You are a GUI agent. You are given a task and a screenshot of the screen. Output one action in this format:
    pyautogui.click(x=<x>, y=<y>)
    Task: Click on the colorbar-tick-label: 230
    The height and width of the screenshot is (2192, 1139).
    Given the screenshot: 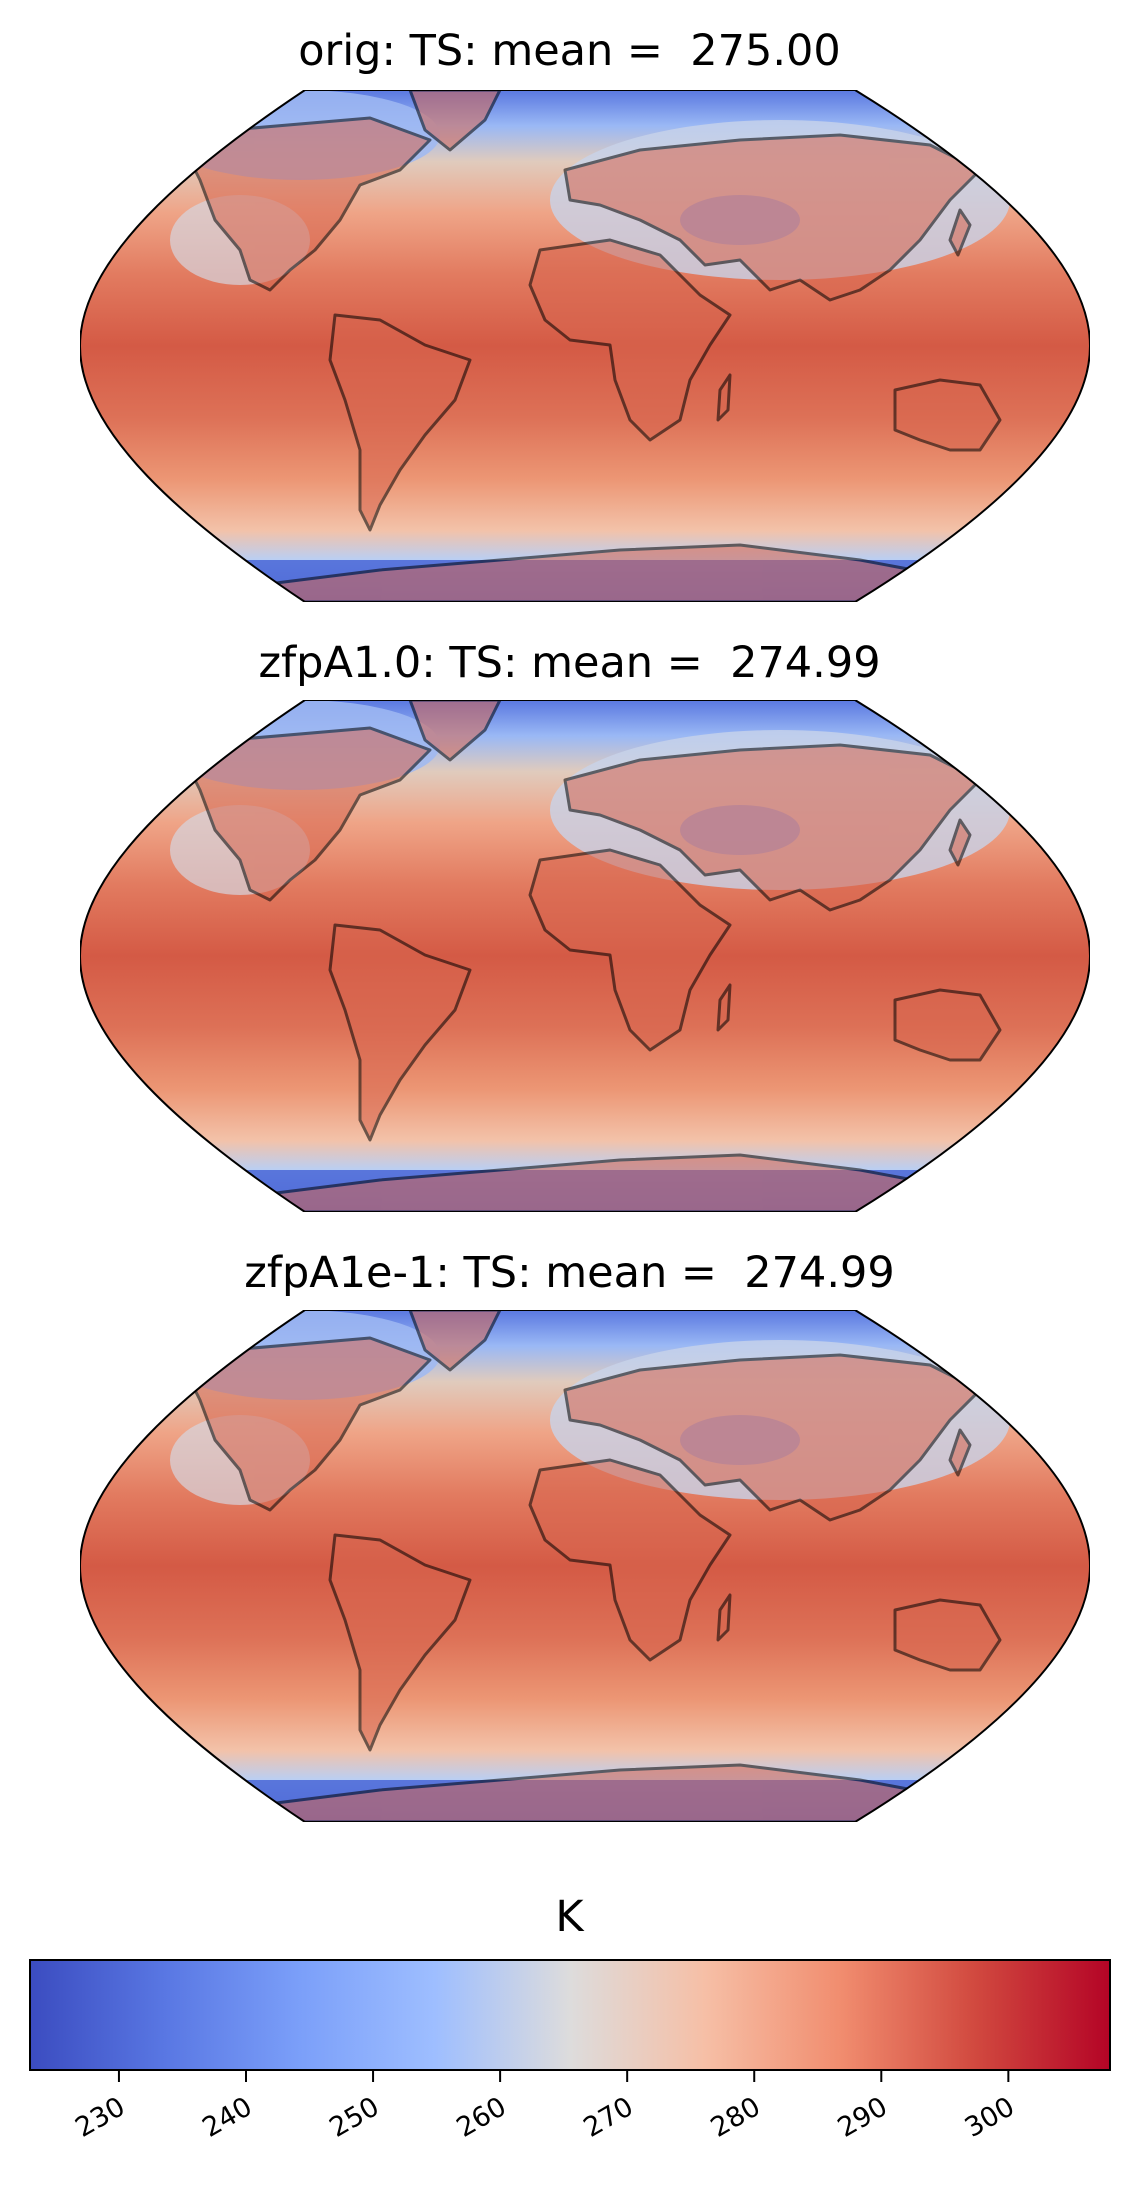 What is the action you would take?
    pyautogui.click(x=100, y=2117)
    